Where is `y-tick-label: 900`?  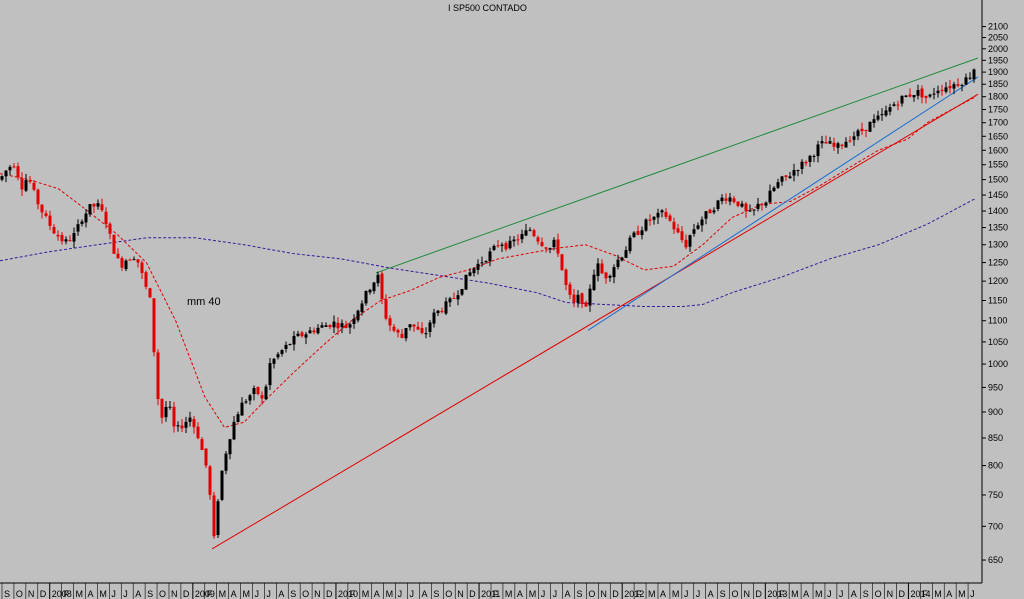
y-tick-label: 900 is located at coordinates (995, 412).